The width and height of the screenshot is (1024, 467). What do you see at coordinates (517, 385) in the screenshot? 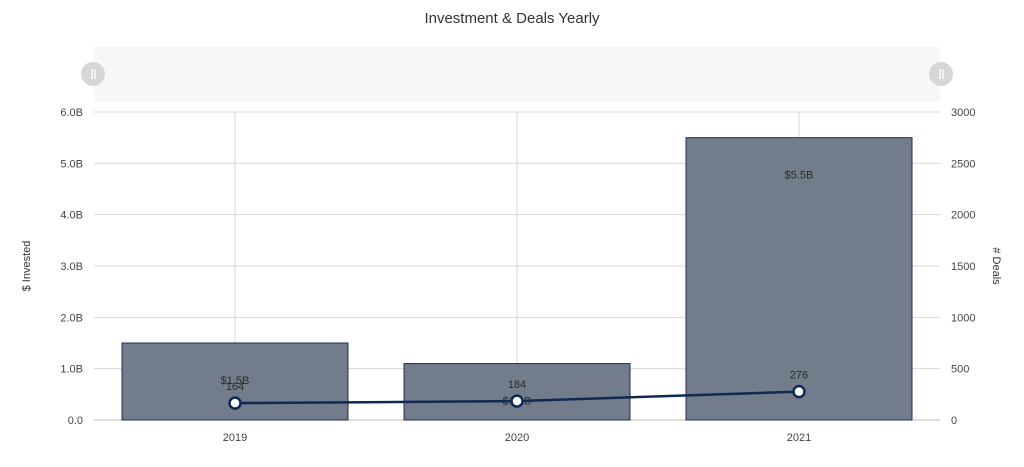
I see `line-value-label: 184` at bounding box center [517, 385].